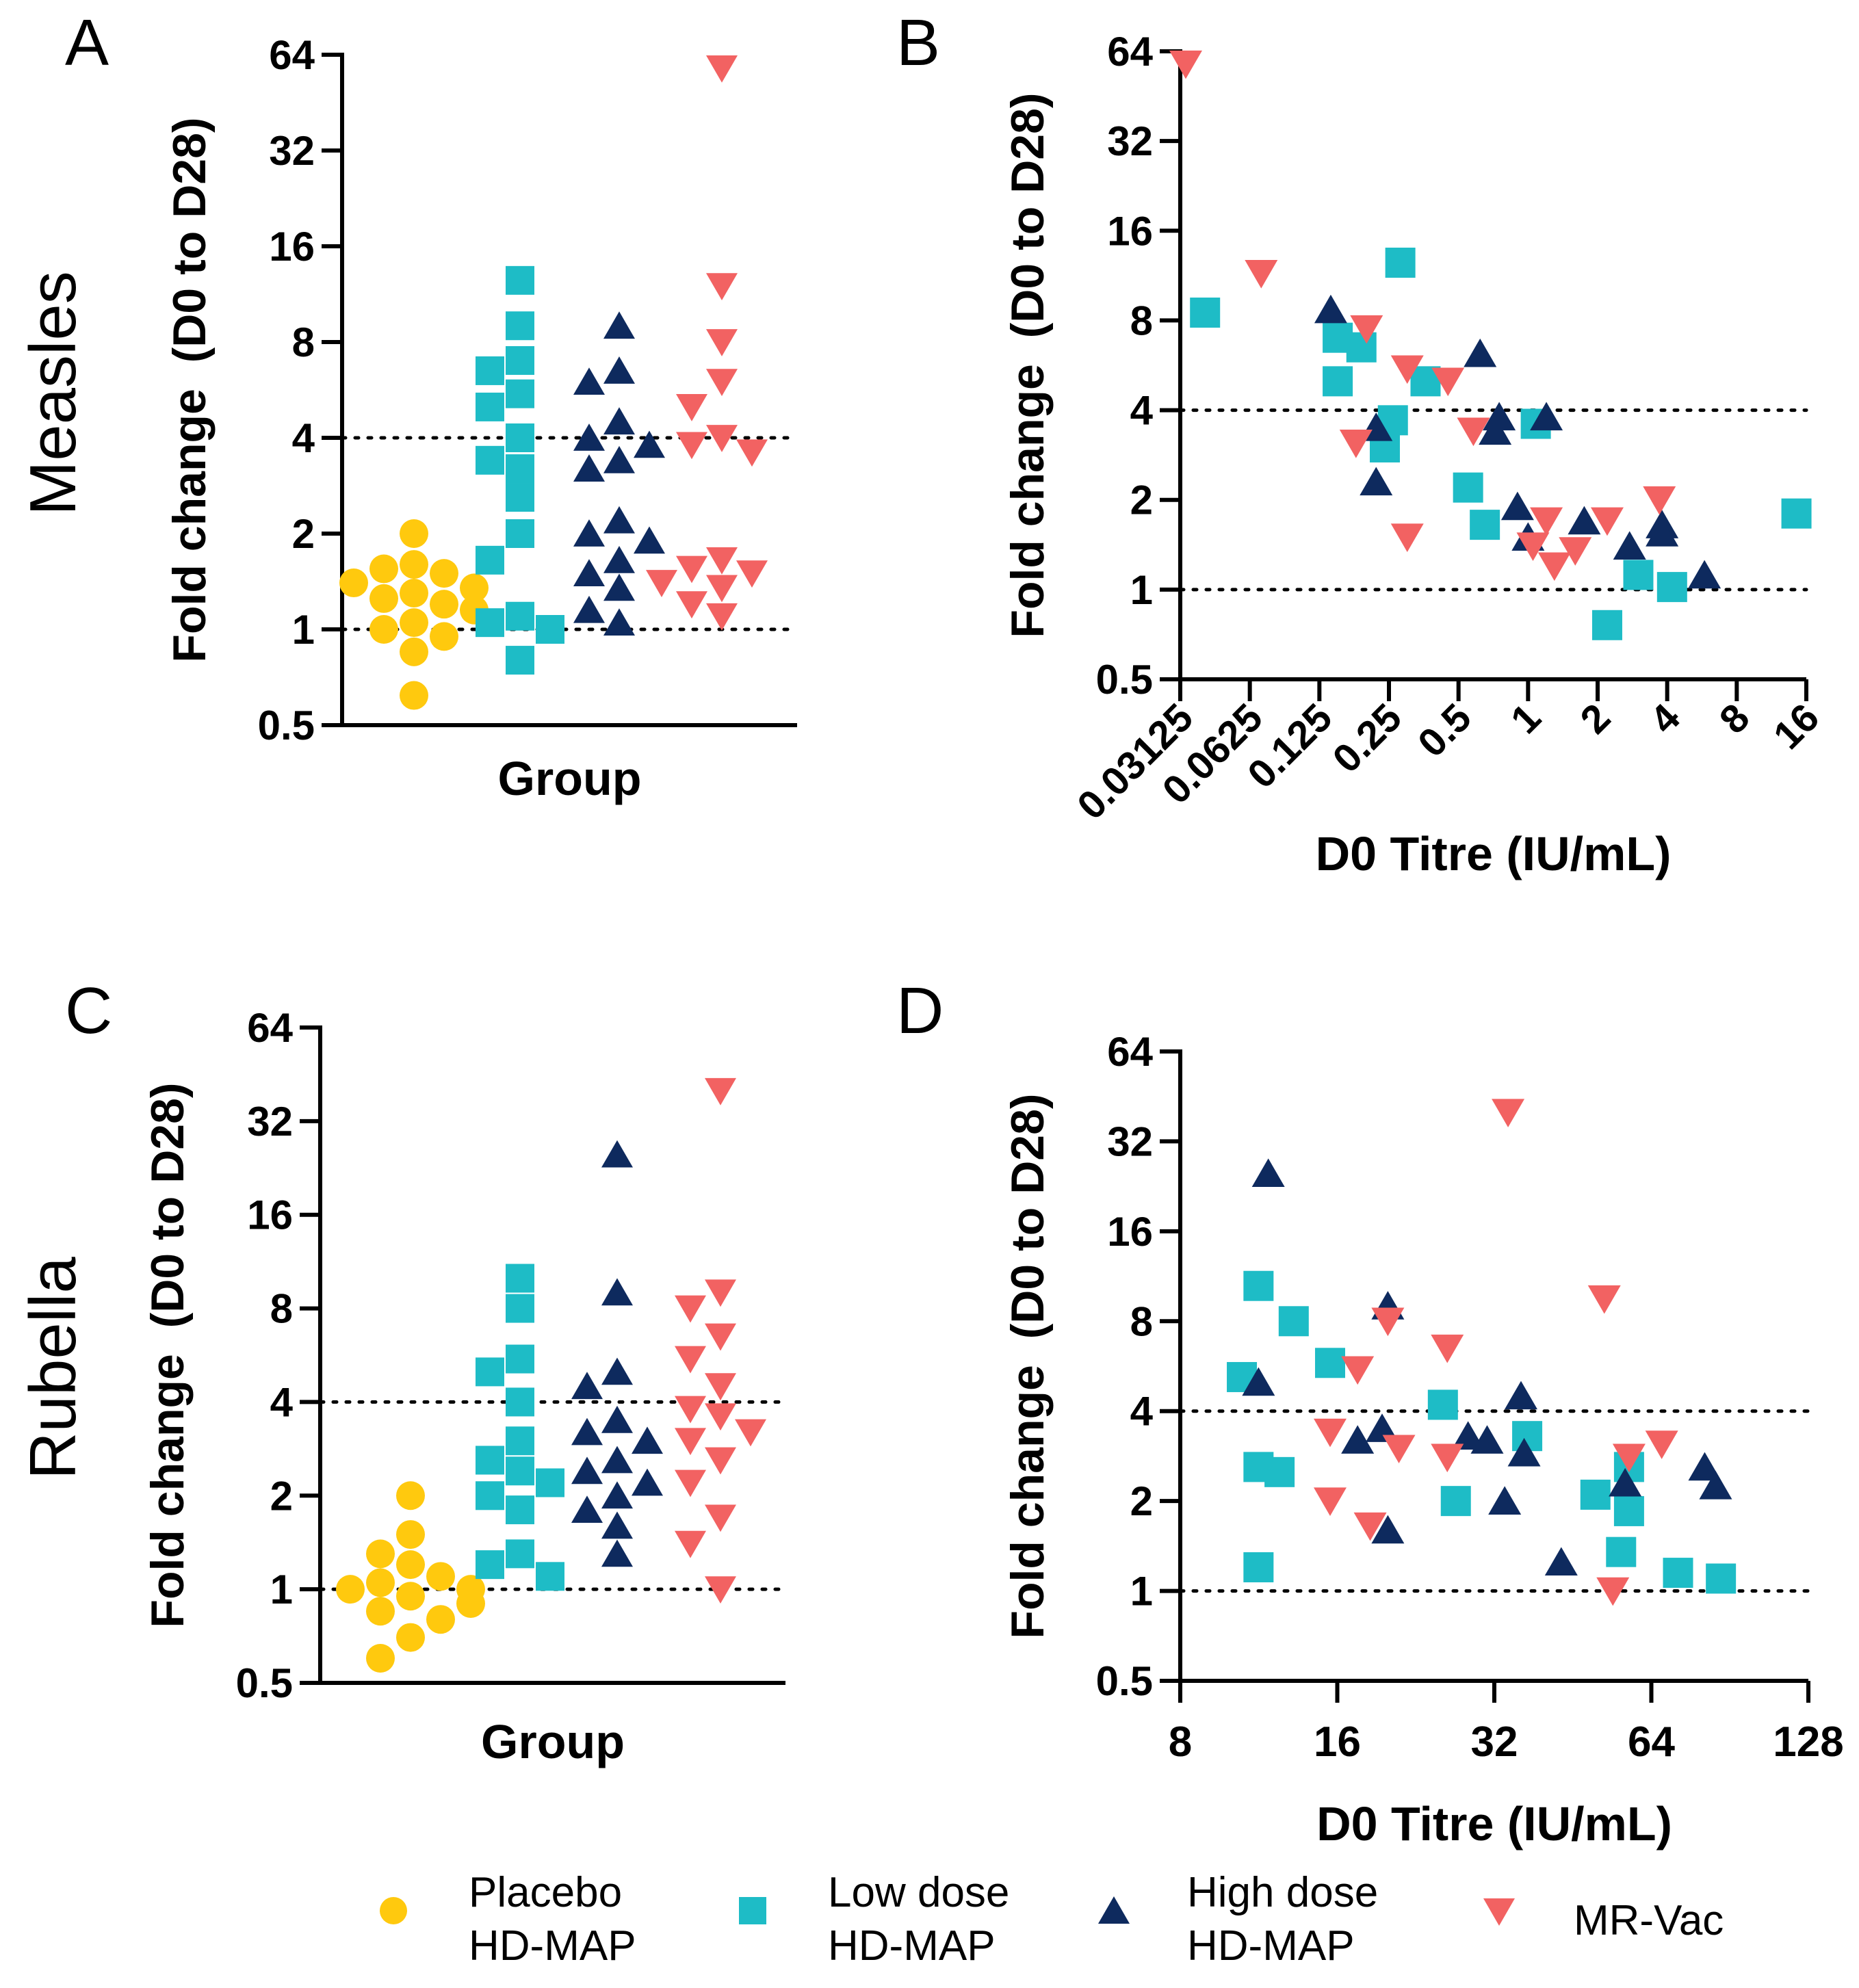 The height and width of the screenshot is (1988, 1859). Describe the element at coordinates (1494, 1742) in the screenshot. I see `x-tick-label: 32` at that location.